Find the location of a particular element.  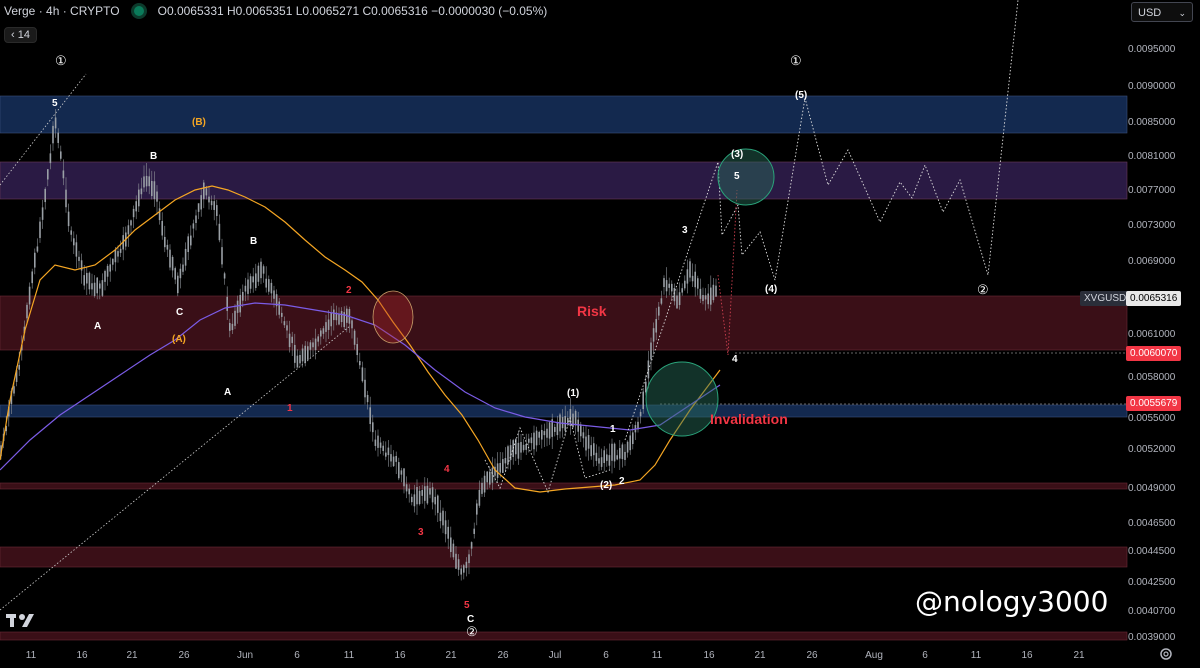

wave-label: B is located at coordinates (254, 241).